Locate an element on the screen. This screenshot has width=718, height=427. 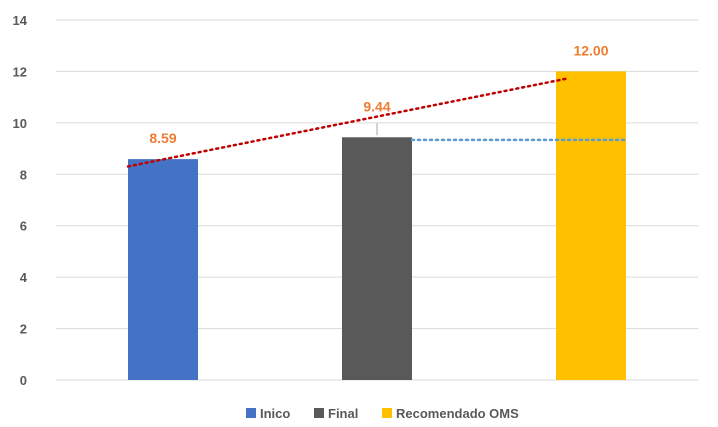
trendline is located at coordinates (347, 122).